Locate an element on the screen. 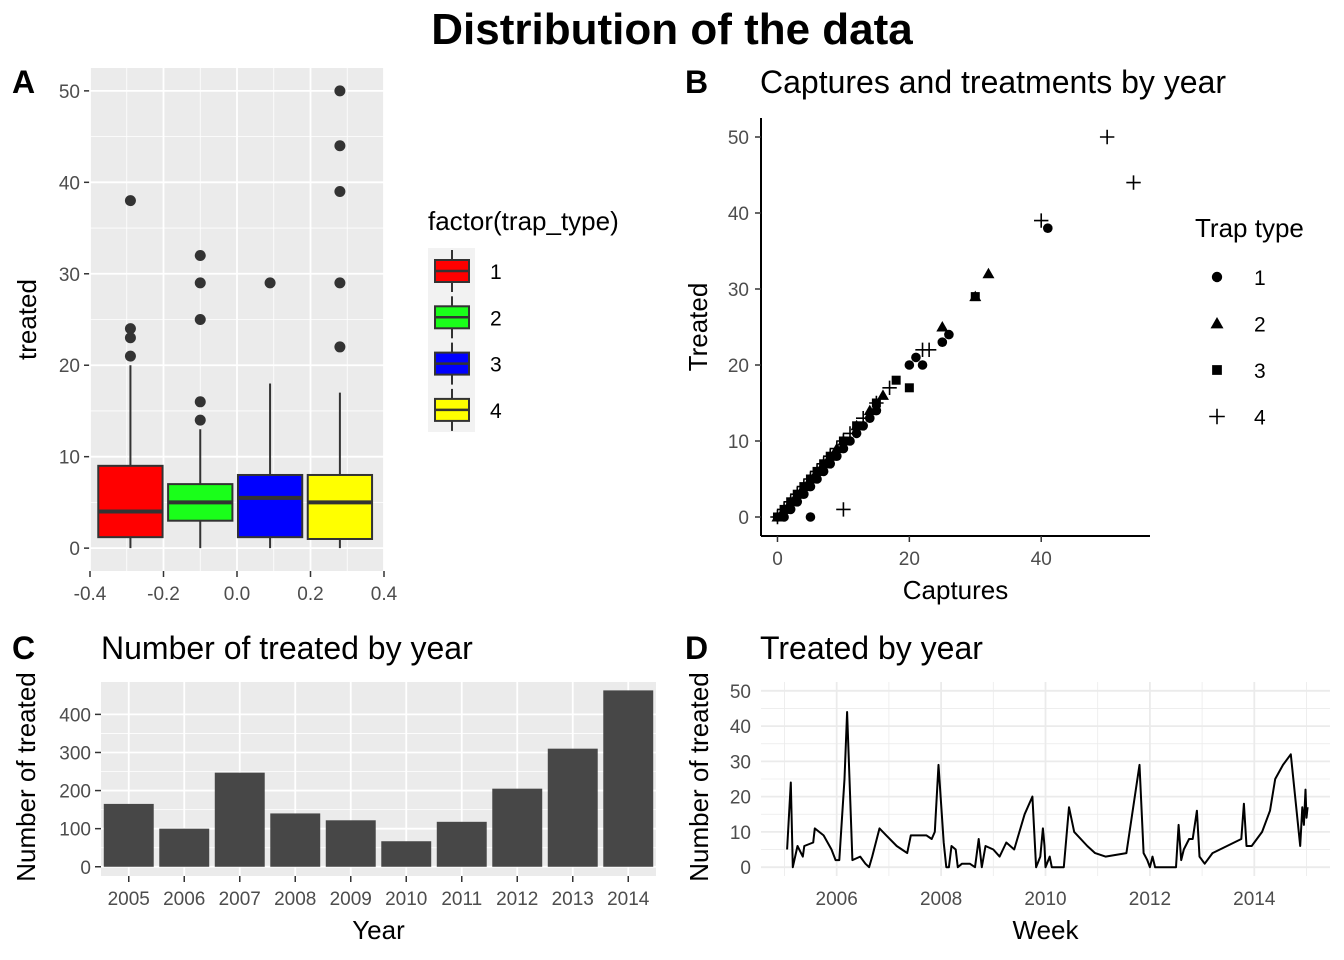 This screenshot has width=1344, height=960. x-tick-label: 40 is located at coordinates (1041, 559).